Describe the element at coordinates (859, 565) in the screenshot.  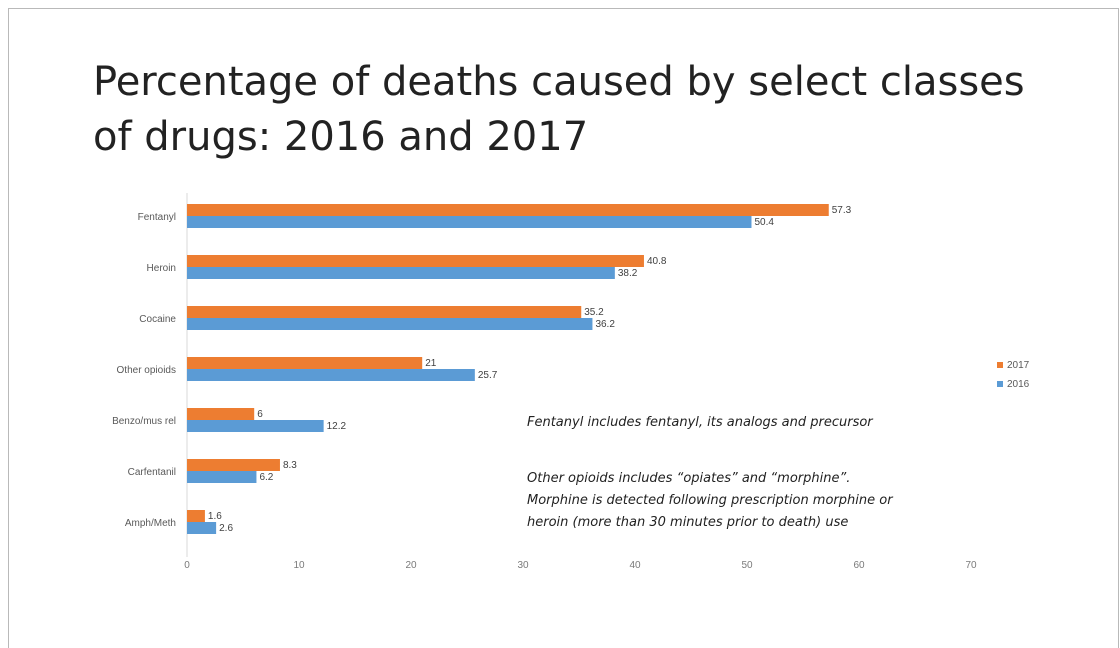
I see `x-tick-label: 60` at that location.